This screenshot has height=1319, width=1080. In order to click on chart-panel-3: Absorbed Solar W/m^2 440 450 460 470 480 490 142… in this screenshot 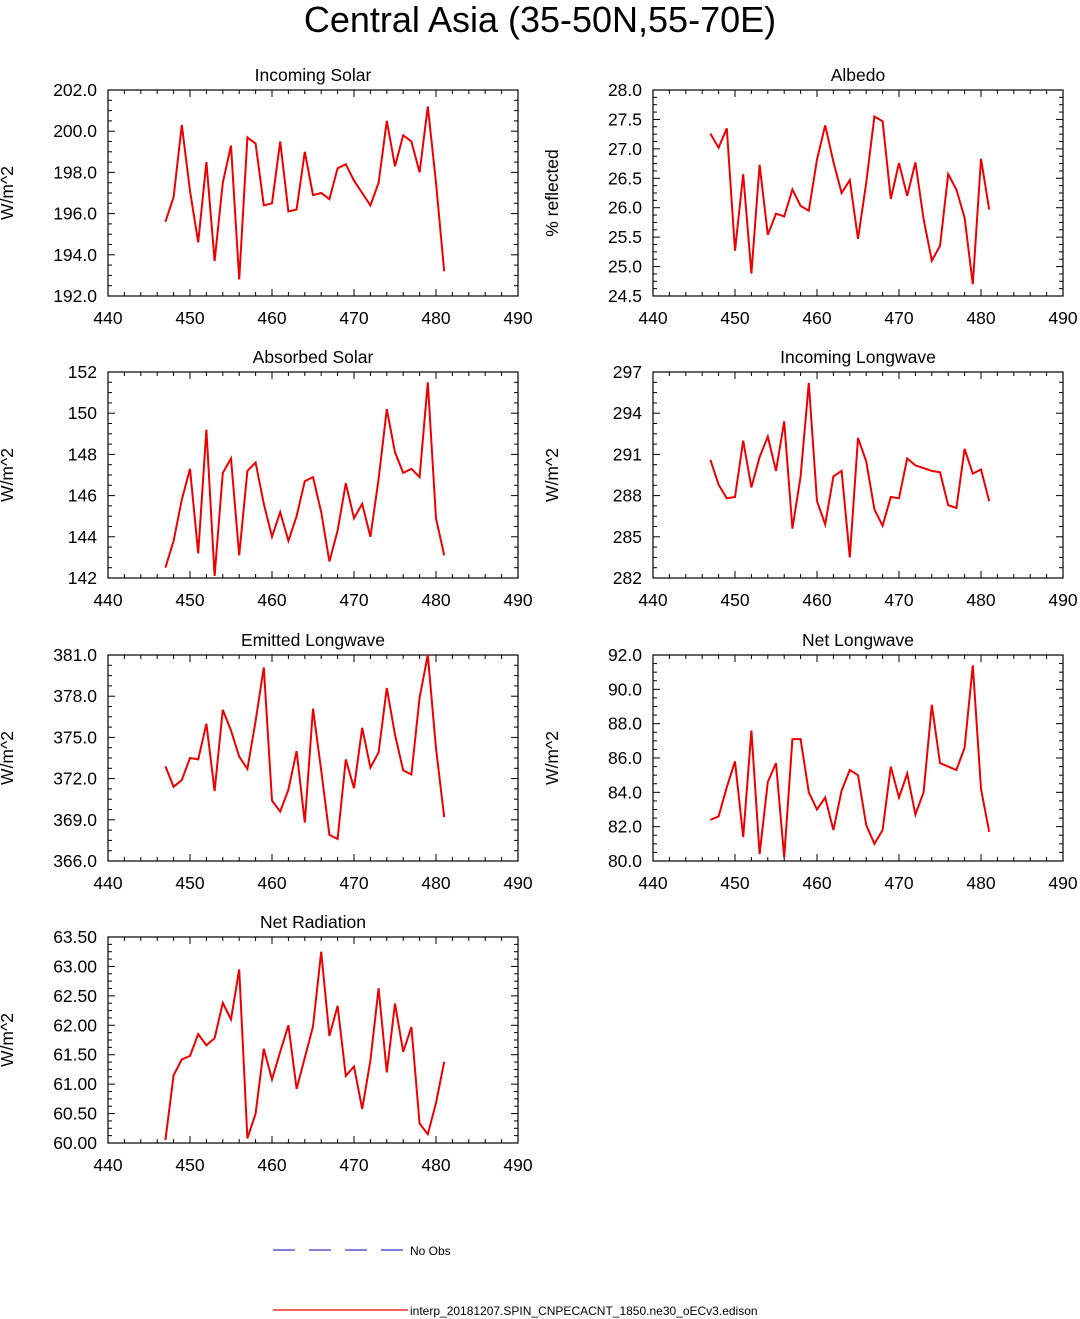, I will do `click(266, 478)`.